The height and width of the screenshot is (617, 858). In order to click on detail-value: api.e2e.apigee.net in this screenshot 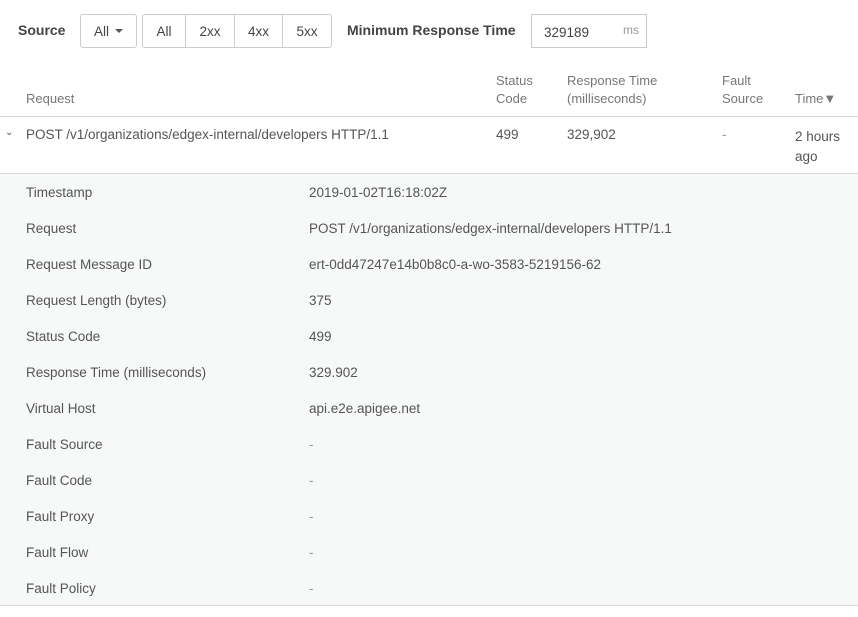, I will do `click(365, 408)`.